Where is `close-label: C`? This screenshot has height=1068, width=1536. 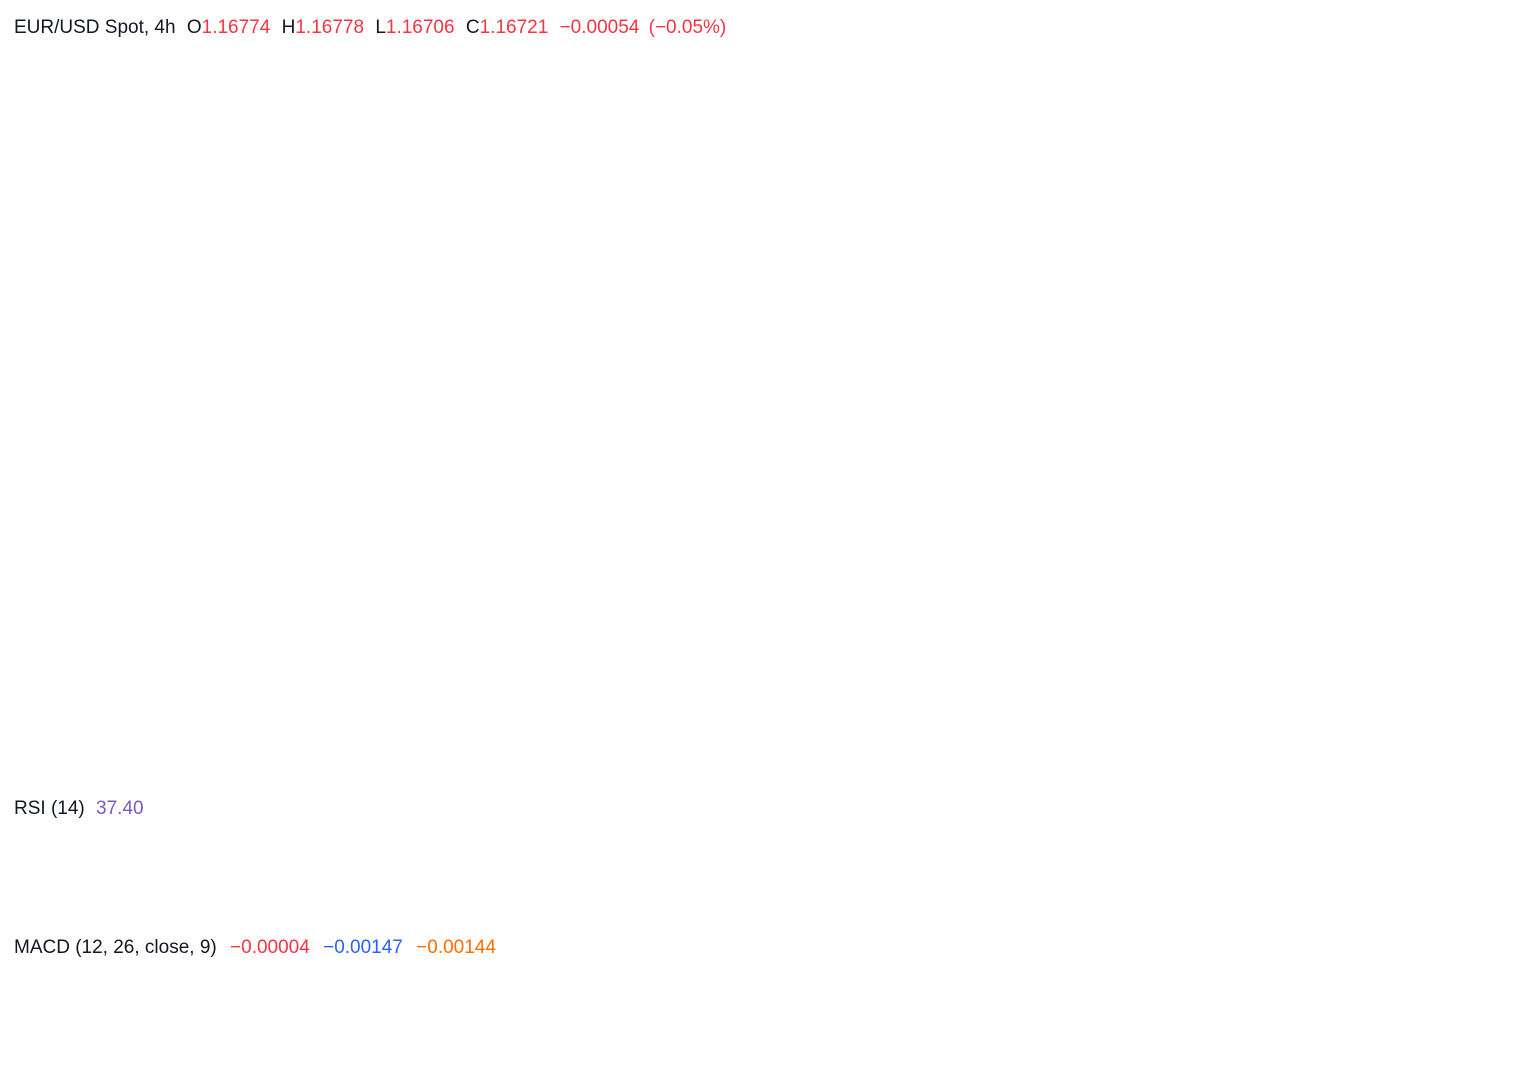
close-label: C is located at coordinates (473, 27).